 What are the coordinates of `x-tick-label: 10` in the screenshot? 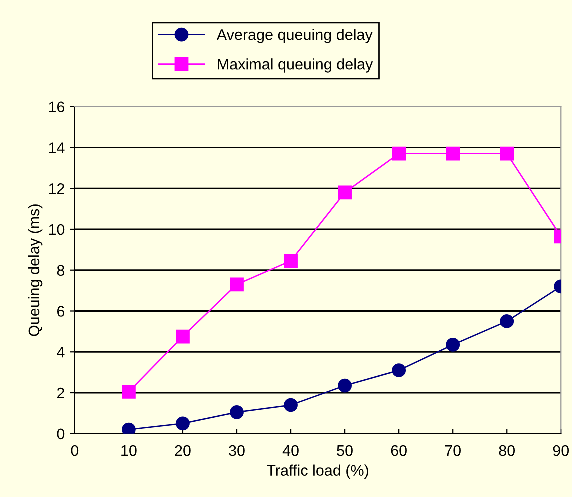 It's located at (129, 450).